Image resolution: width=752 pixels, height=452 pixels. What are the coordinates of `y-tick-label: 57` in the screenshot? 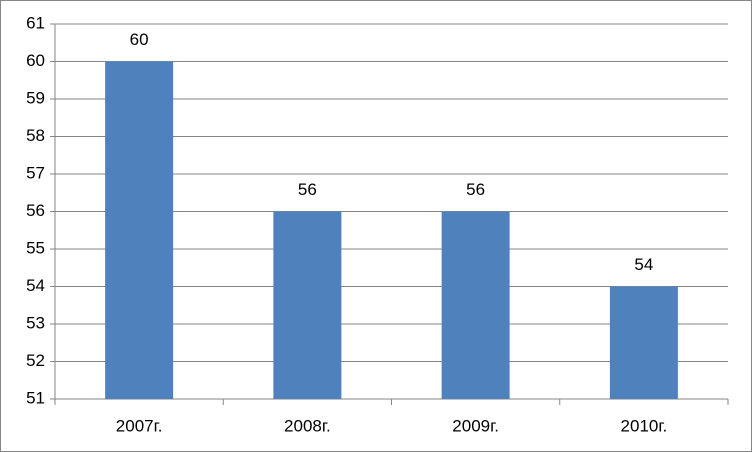 It's located at (35, 172).